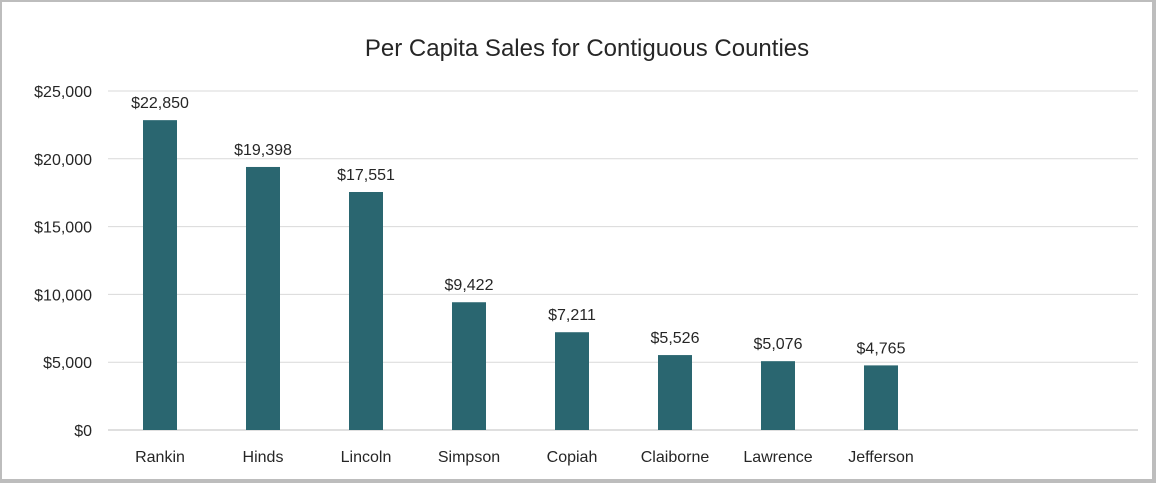  Describe the element at coordinates (160, 275) in the screenshot. I see `bar-rankin` at that location.